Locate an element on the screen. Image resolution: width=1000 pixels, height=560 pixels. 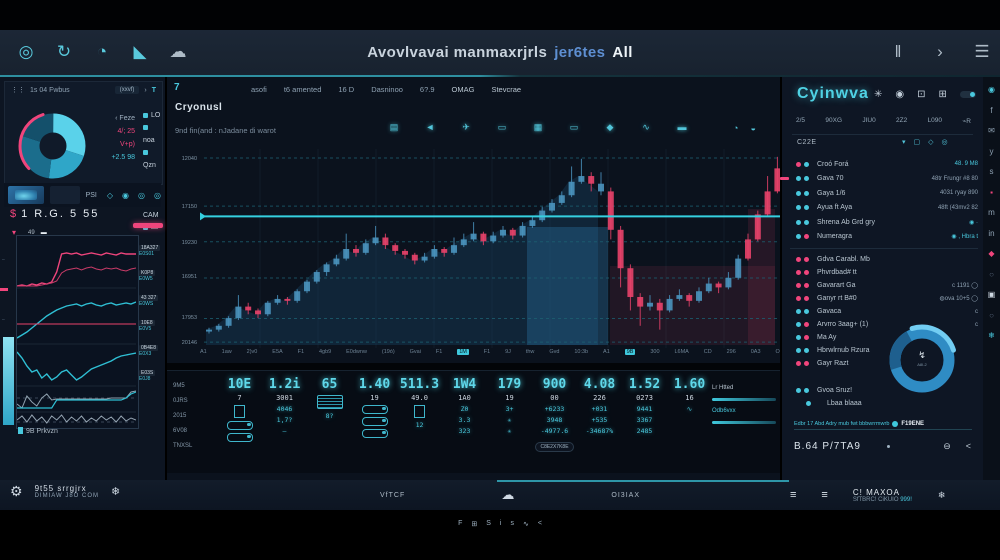
strip-icon-6: m is located at coordinates (991, 212).